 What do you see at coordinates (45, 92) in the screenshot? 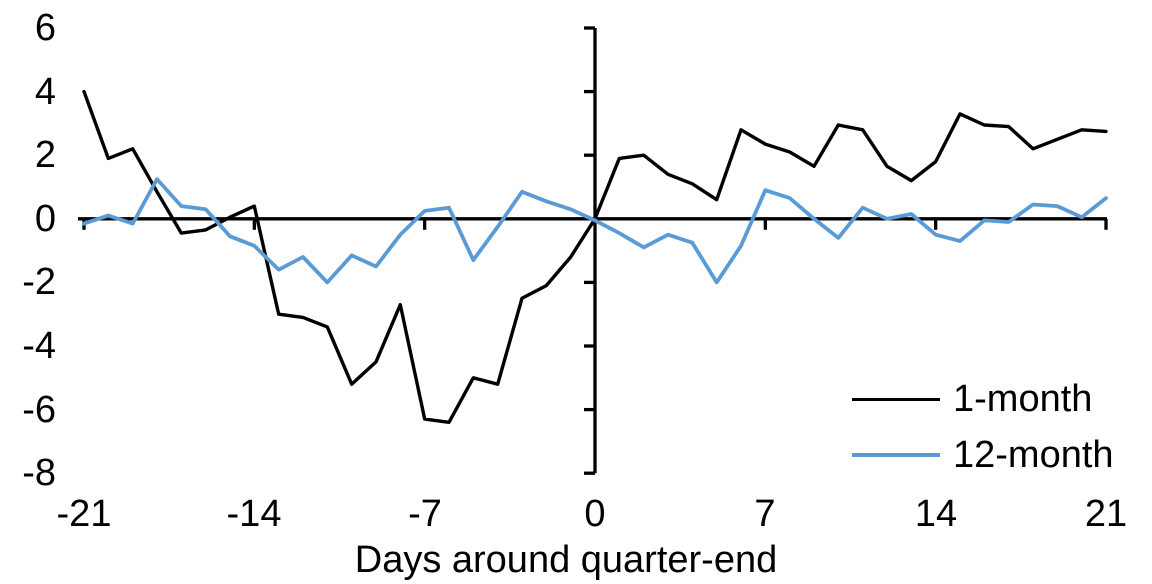
I see `y-tick-label: 4` at bounding box center [45, 92].